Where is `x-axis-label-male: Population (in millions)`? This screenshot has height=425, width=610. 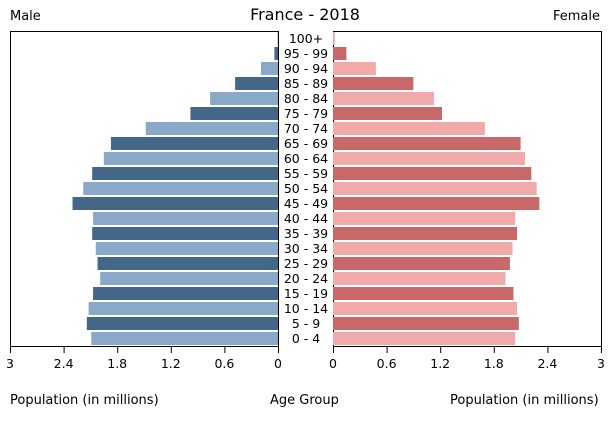
x-axis-label-male: Population (in millions) is located at coordinates (84, 400).